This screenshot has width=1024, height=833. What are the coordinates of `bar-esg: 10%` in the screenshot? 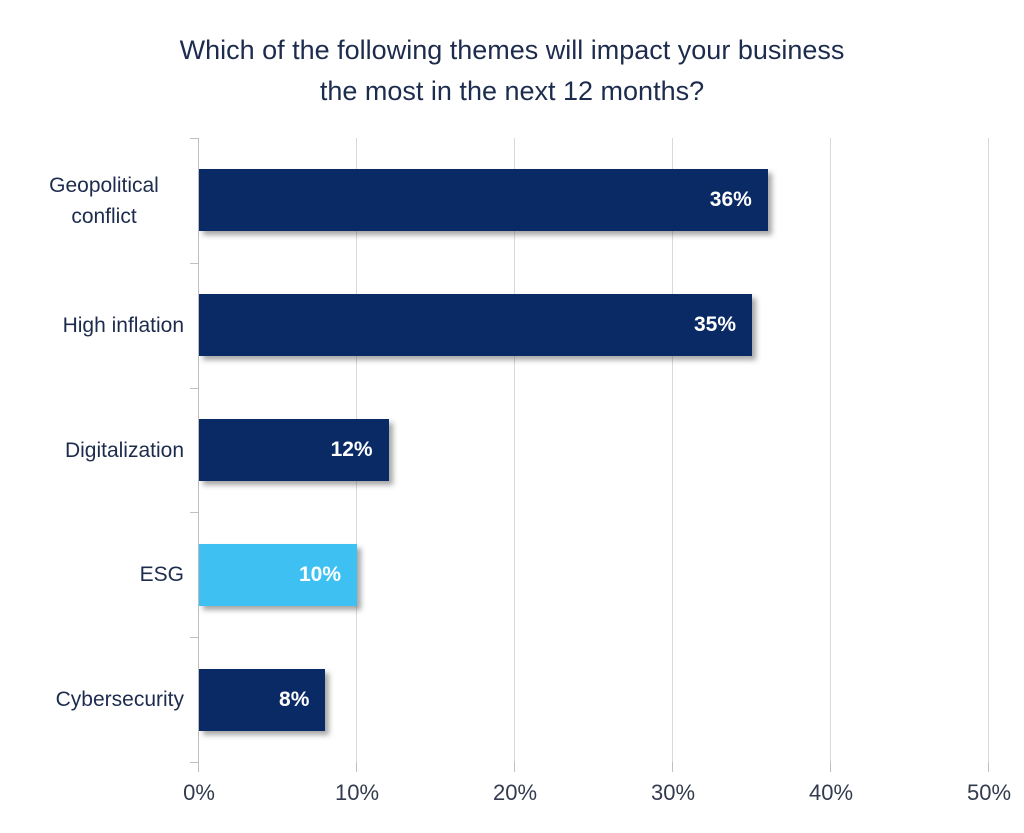 It's located at (278, 574).